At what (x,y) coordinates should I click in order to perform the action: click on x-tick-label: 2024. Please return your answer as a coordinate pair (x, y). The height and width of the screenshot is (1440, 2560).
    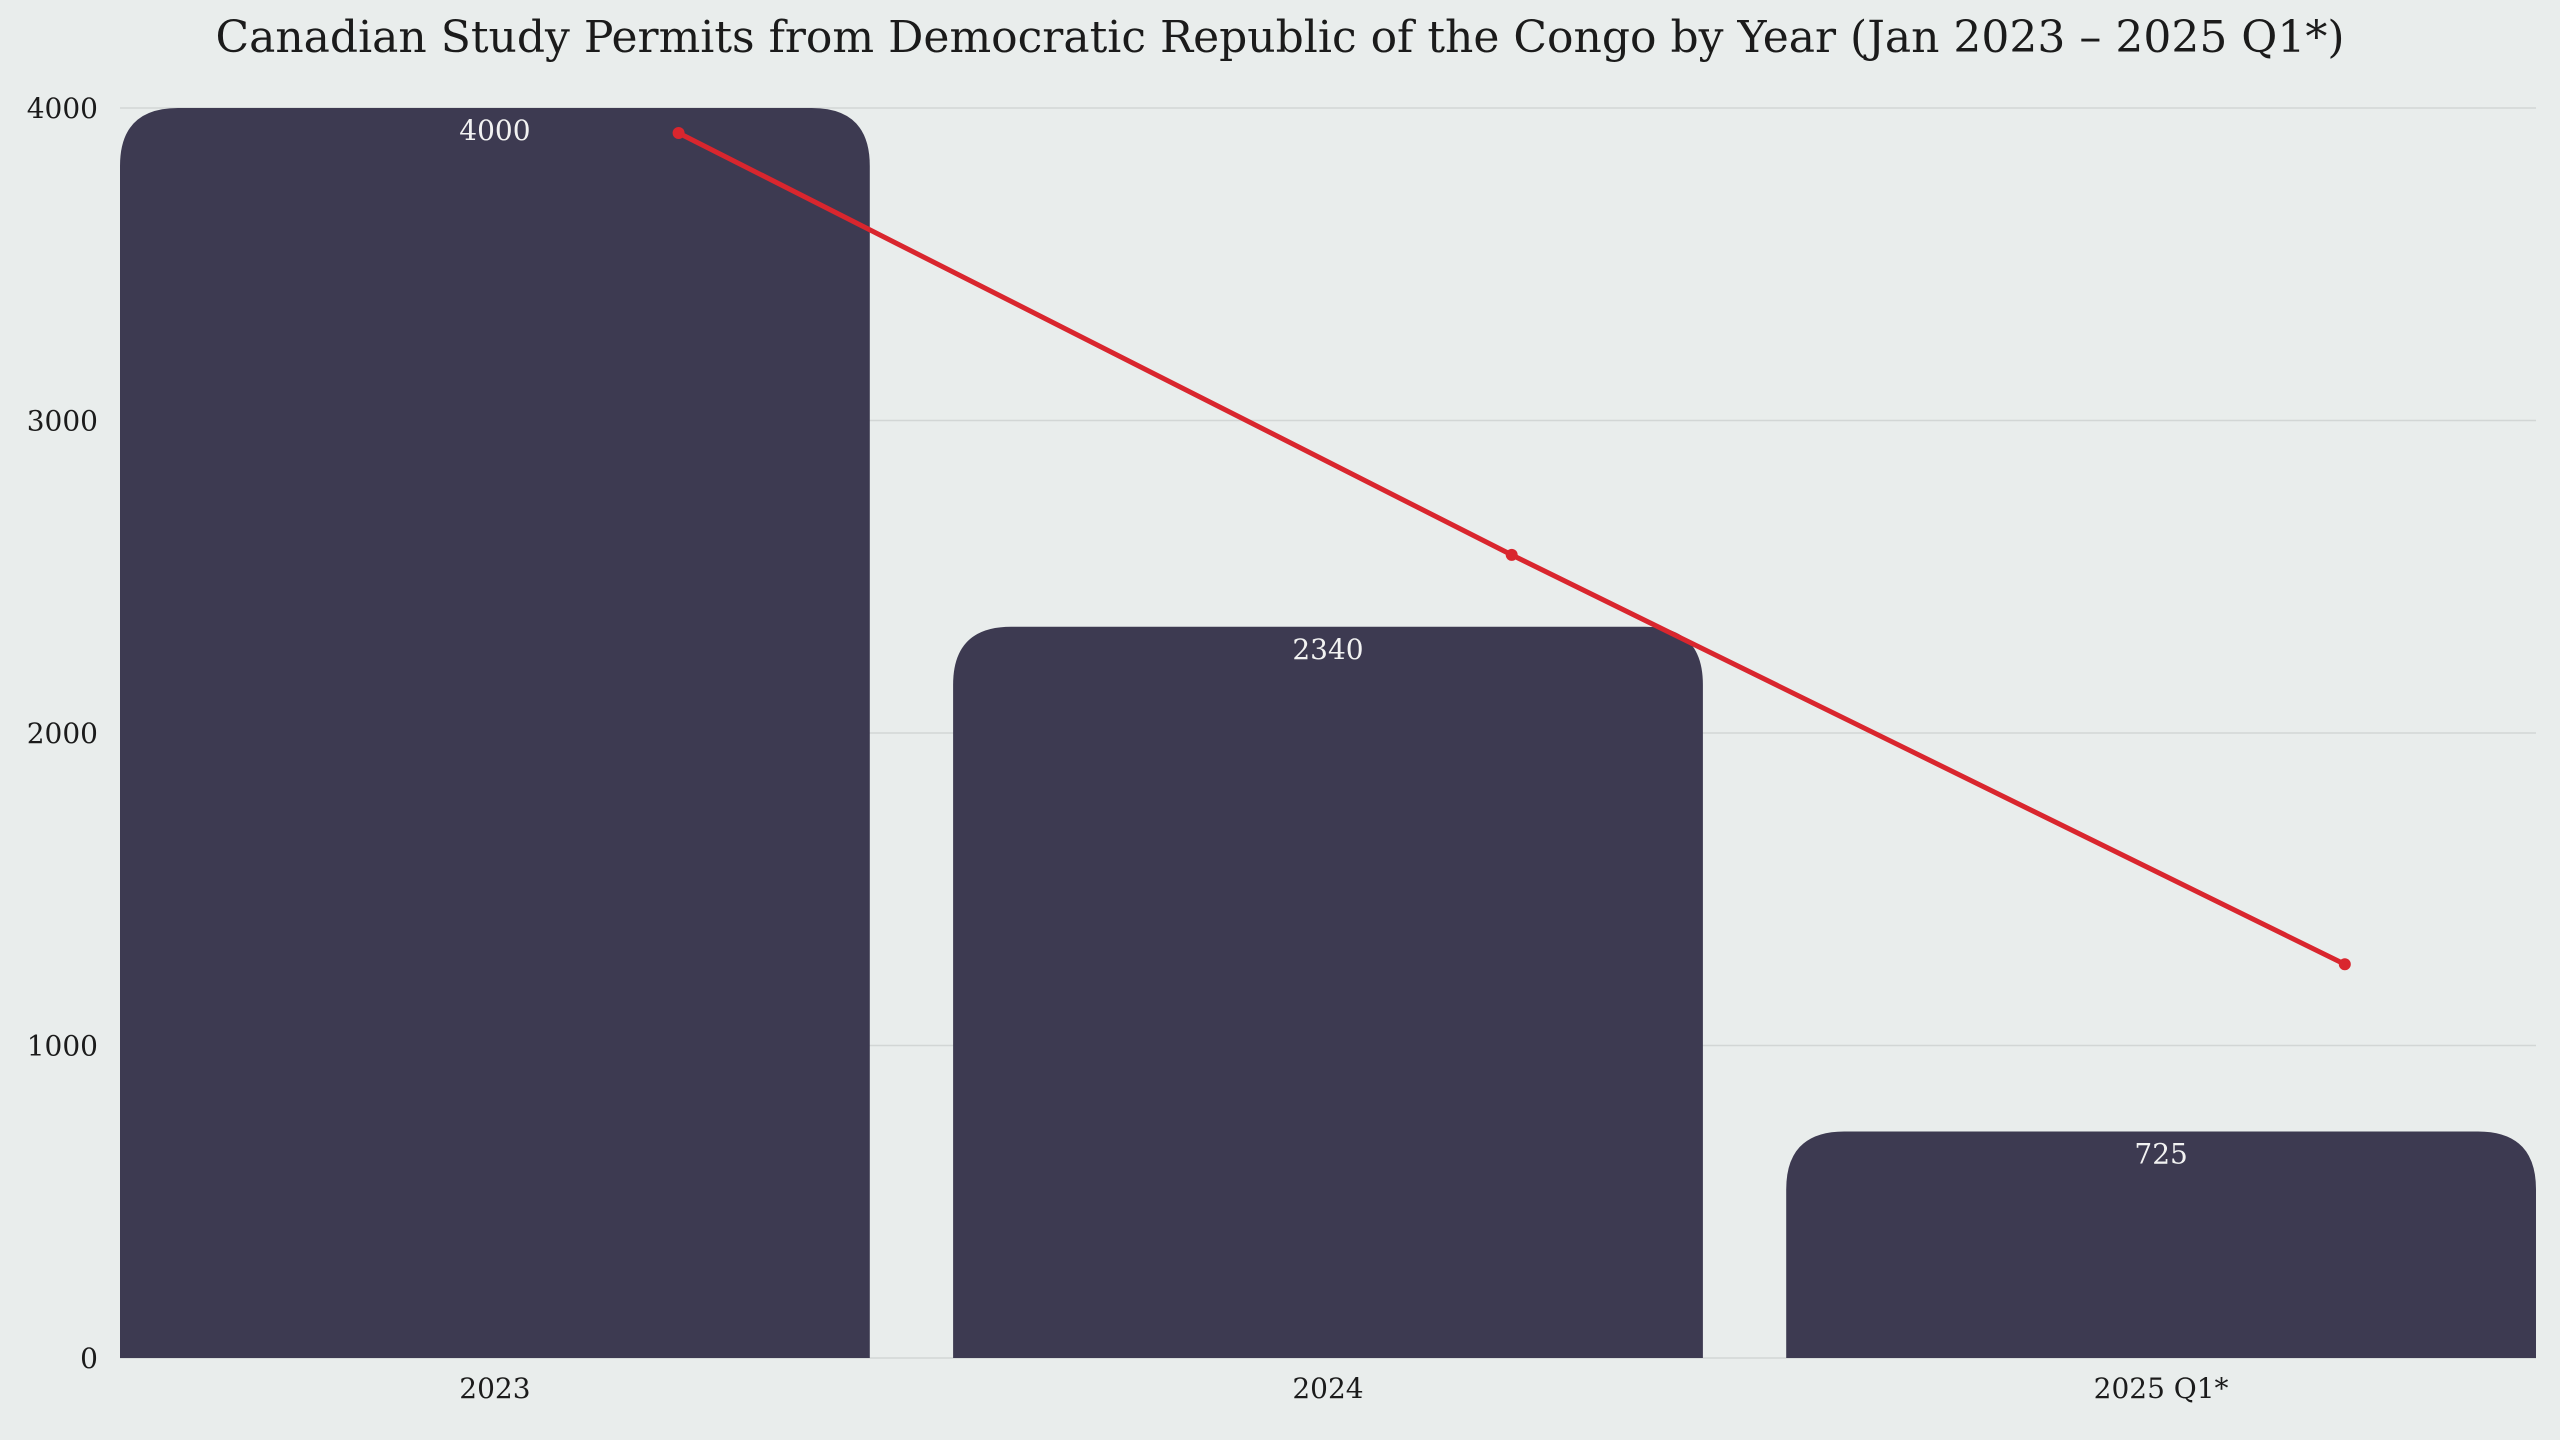
    Looking at the image, I should click on (1327, 1388).